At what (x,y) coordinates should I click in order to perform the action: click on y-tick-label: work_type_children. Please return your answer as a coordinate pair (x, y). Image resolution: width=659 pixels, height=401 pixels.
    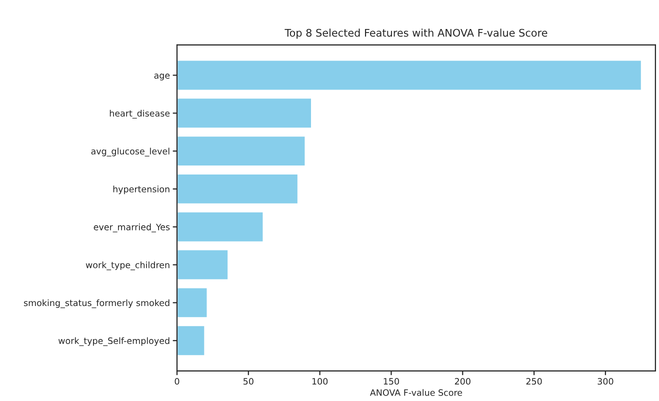
    Looking at the image, I should click on (128, 265).